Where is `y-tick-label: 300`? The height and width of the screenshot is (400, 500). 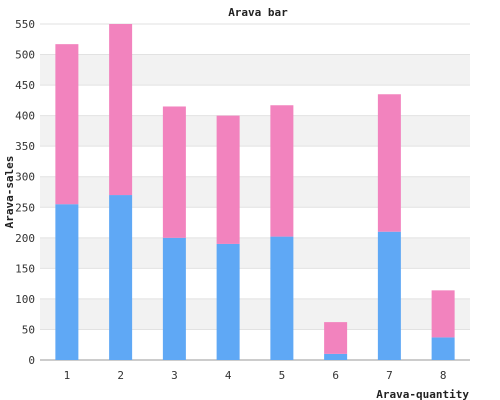
y-tick-label: 300 is located at coordinates (25, 177).